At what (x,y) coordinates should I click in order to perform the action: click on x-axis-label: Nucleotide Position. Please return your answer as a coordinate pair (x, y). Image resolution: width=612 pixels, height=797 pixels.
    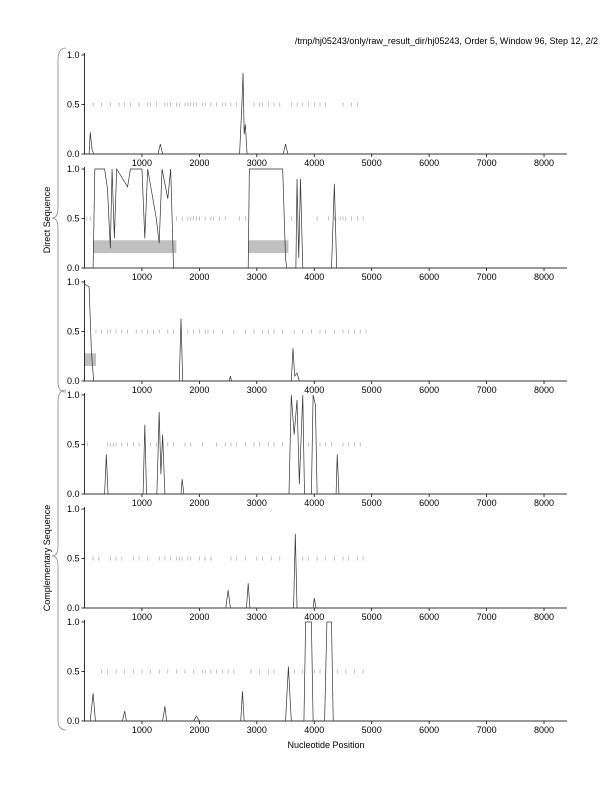
    Looking at the image, I should click on (325, 745).